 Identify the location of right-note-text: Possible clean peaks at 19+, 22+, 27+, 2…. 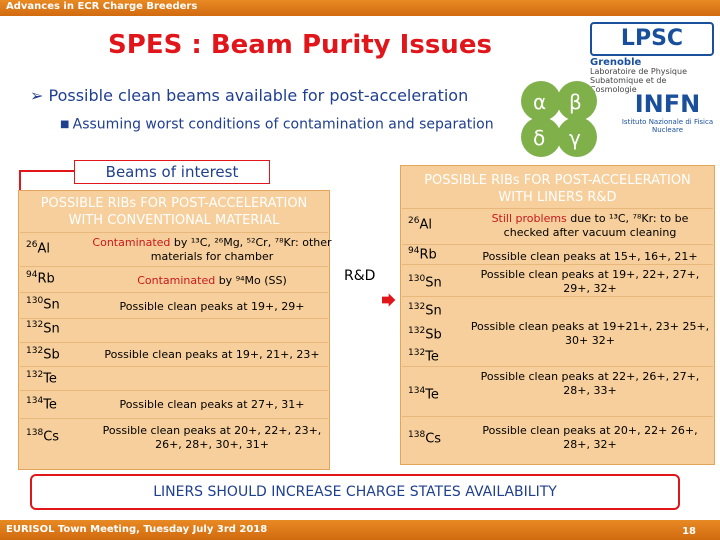
(590, 281).